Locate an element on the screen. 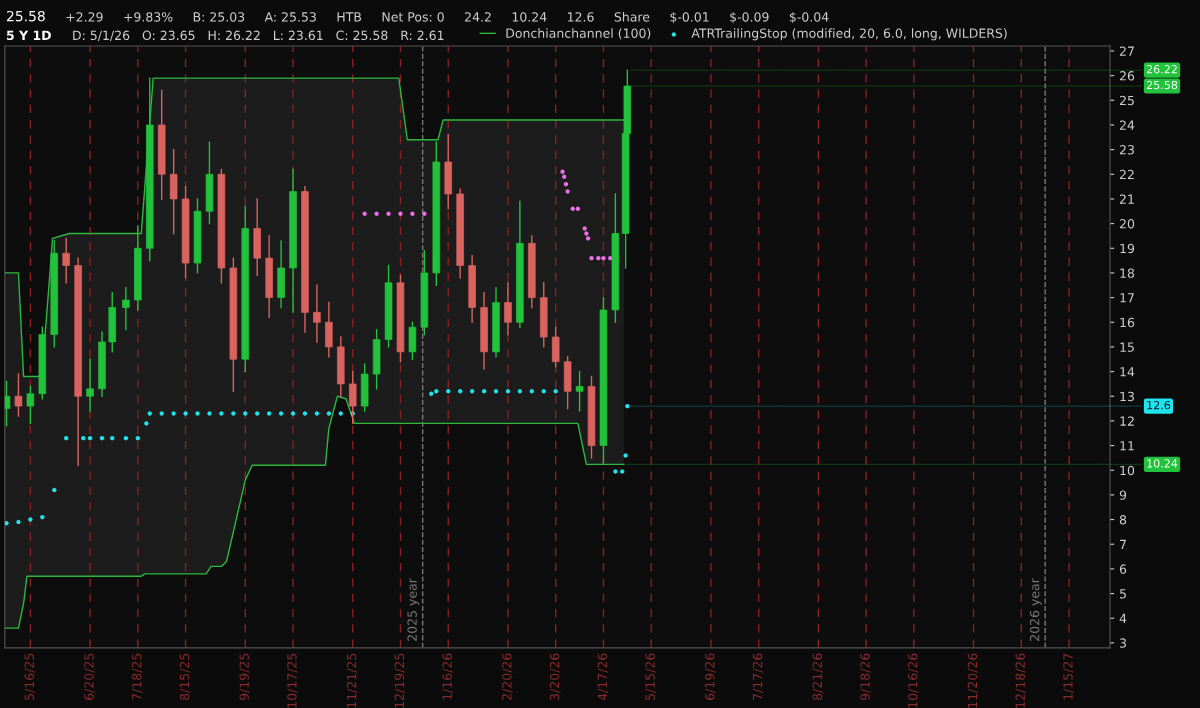 Image resolution: width=1200 pixels, height=708 pixels. text: $-0.01 is located at coordinates (689, 17).